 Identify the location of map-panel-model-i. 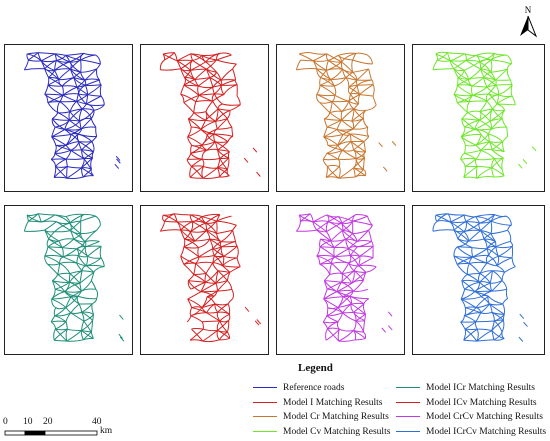
(204, 118).